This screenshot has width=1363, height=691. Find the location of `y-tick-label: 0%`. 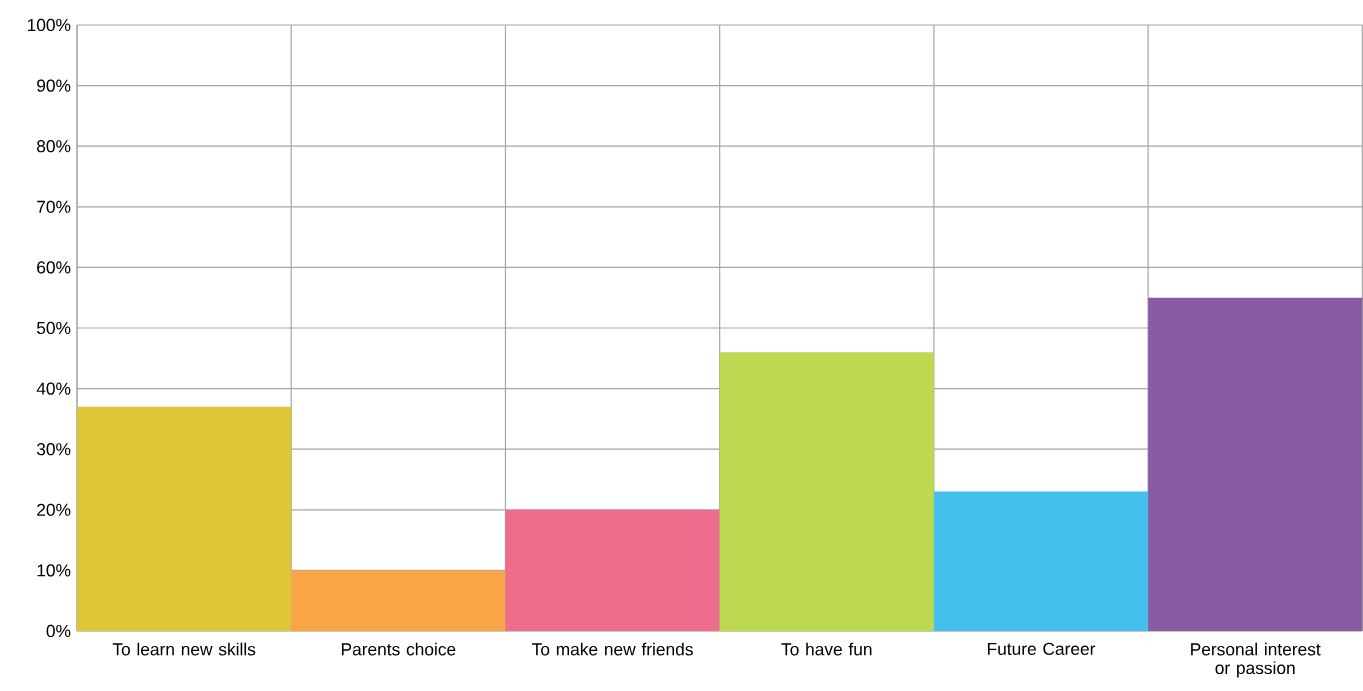

y-tick-label: 0% is located at coordinates (58, 631).